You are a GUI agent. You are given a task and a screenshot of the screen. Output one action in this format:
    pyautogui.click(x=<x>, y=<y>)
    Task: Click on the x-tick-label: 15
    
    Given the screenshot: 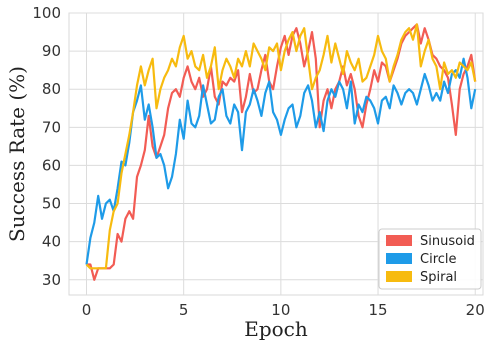 What is the action you would take?
    pyautogui.click(x=377, y=310)
    